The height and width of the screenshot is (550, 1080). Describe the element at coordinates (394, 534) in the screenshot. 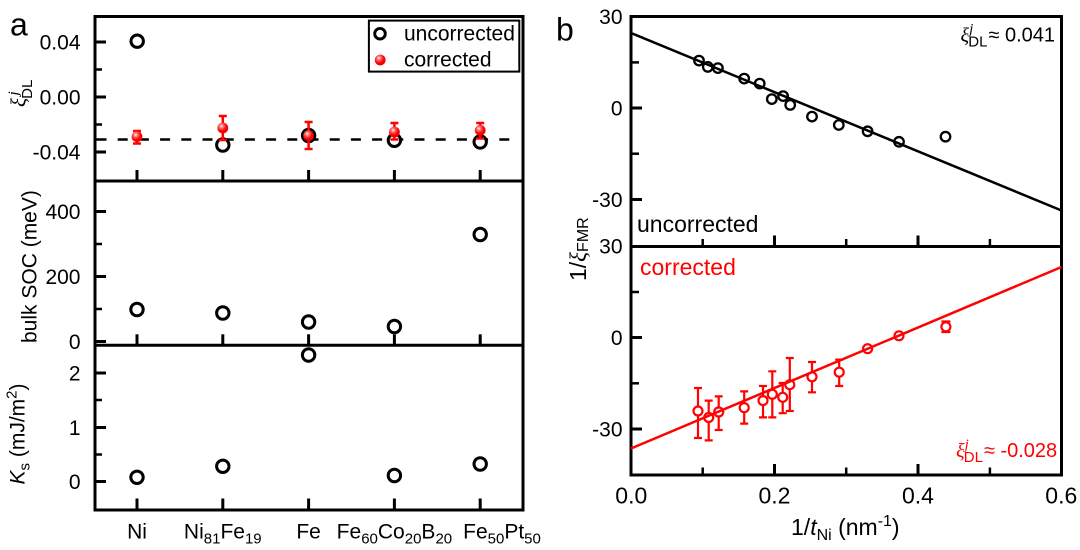

I see `svg-text: Fe60Co20B20` at that location.